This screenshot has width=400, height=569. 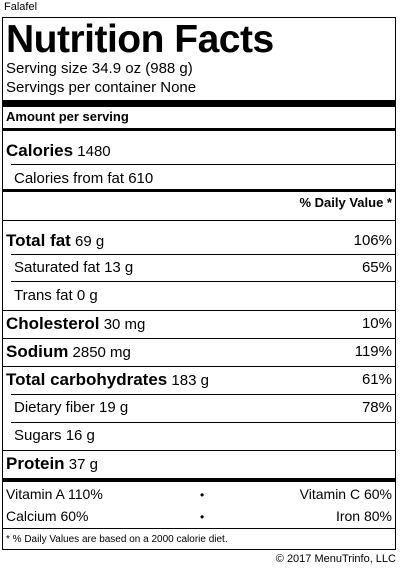 What do you see at coordinates (199, 408) in the screenshot?
I see `dietary-fiber-row: Dietary fiber 19 g 78%` at bounding box center [199, 408].